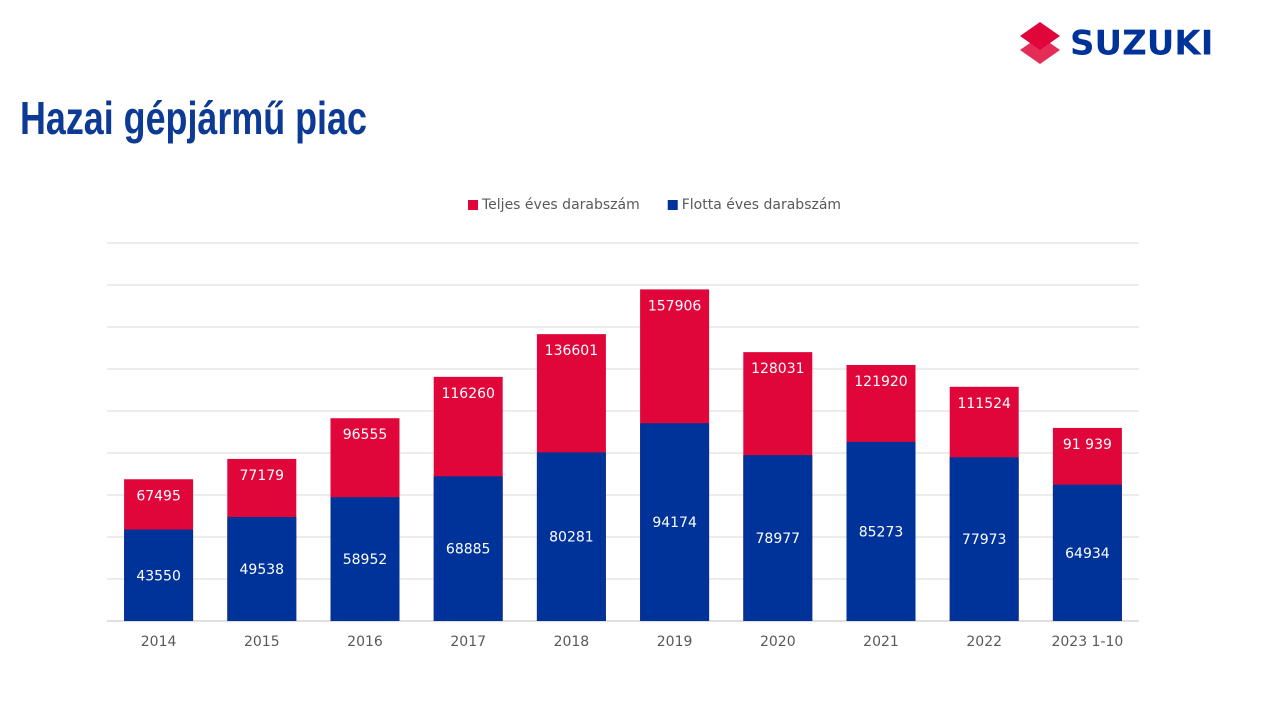 The image size is (1280, 720). What do you see at coordinates (777, 369) in the screenshot?
I see `data-label: 128031` at bounding box center [777, 369].